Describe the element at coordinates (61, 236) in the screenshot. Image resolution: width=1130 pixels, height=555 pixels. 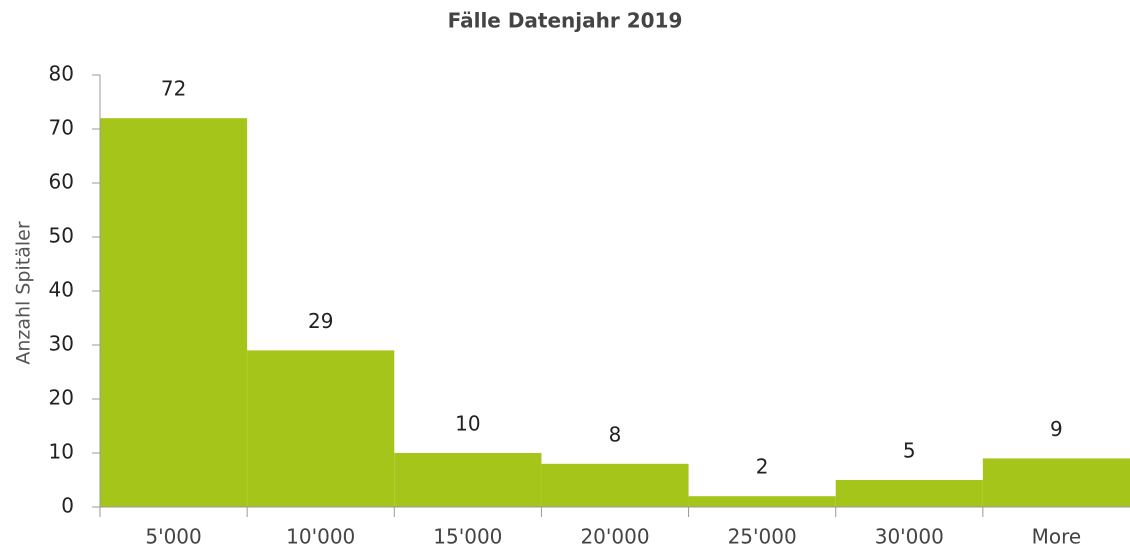
I see `y-tick-label: 50` at that location.